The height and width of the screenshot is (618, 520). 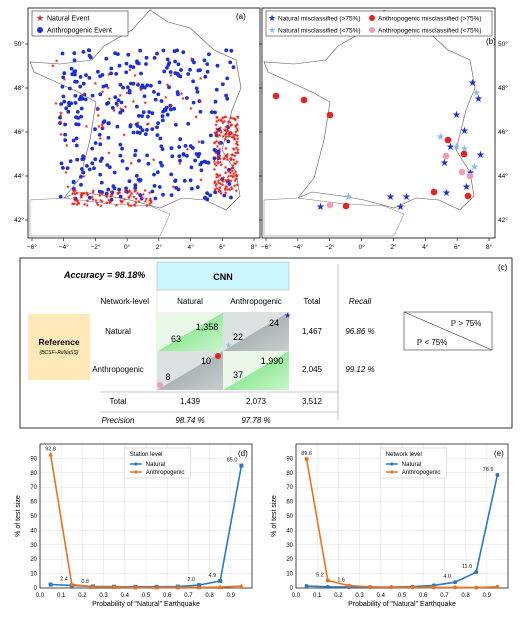 I want to click on map-x-tick-label: 4°, so click(x=190, y=247).